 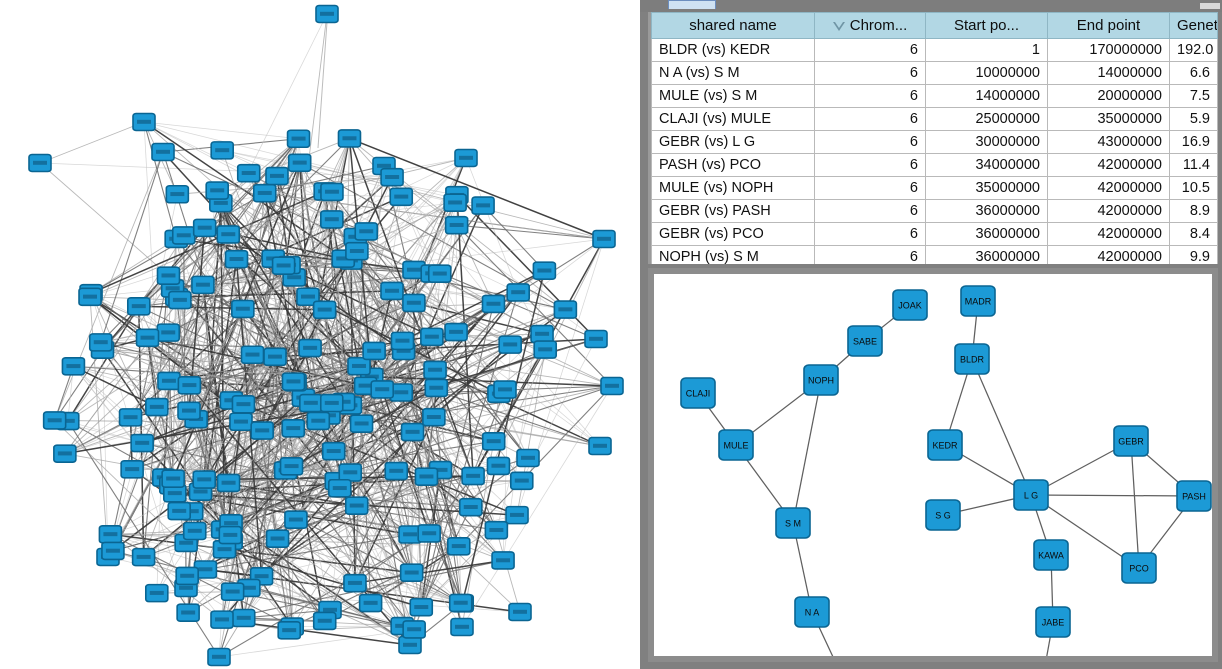 I want to click on subnetwork-node-s-g: S G, so click(x=943, y=515).